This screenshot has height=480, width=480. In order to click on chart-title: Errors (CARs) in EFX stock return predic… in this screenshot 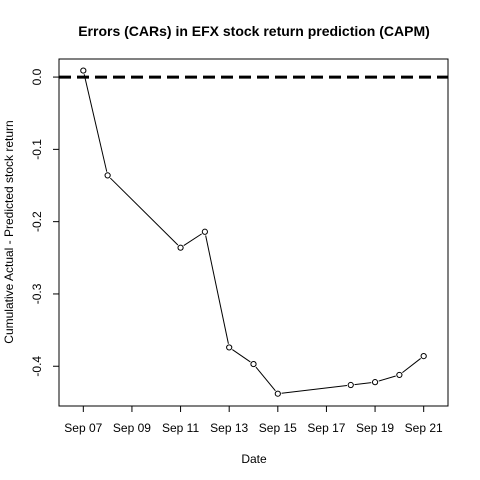, I will do `click(254, 31)`.